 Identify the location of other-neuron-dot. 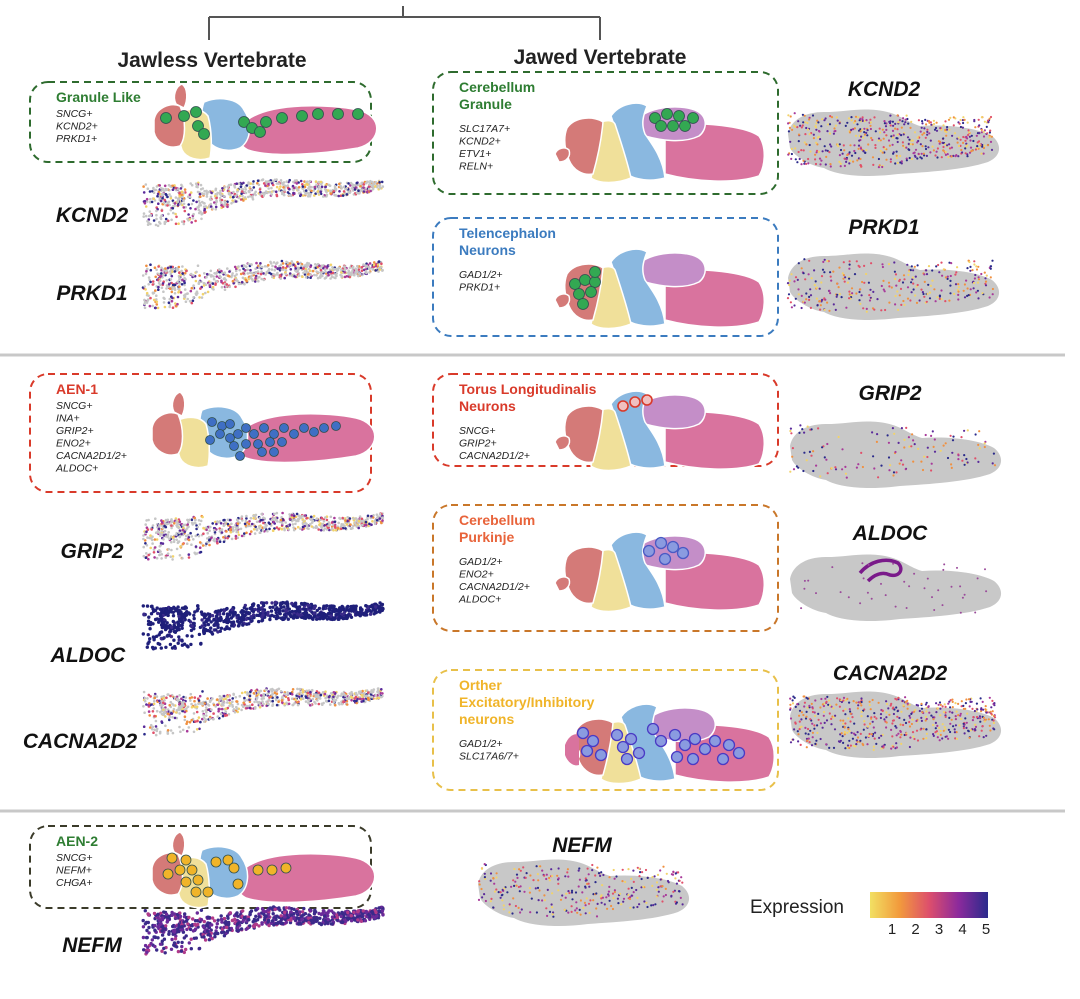
(627, 759).